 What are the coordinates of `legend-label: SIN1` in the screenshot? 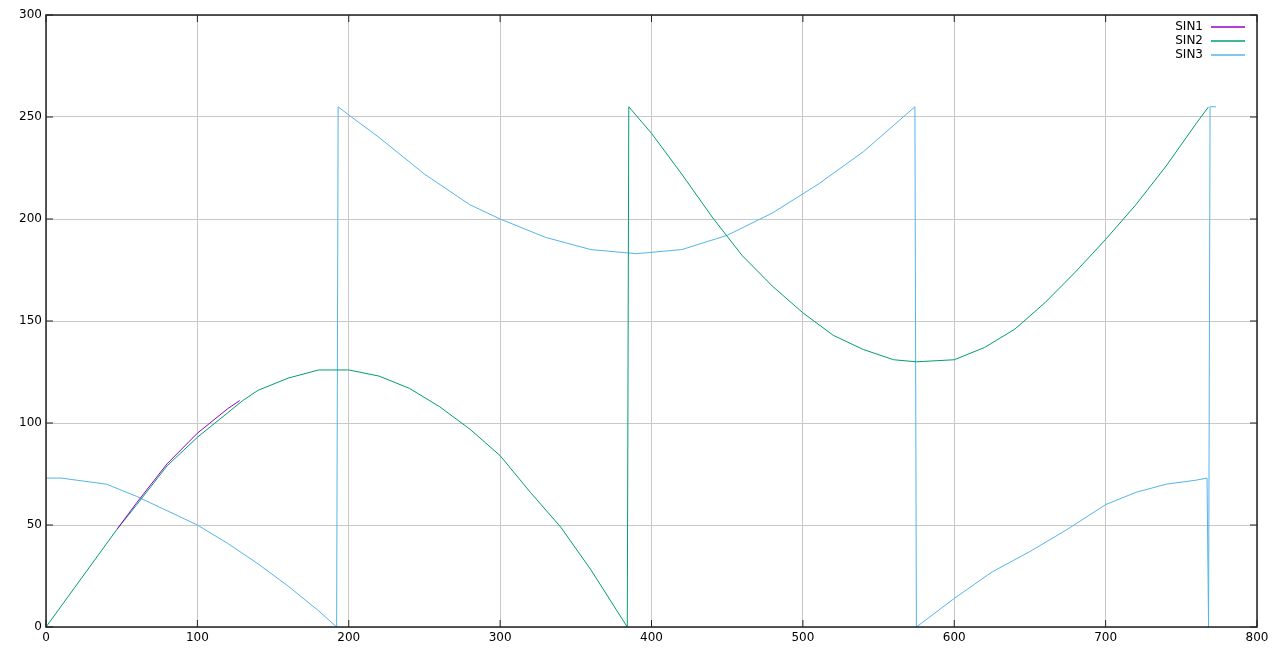 It's located at (1189, 26).